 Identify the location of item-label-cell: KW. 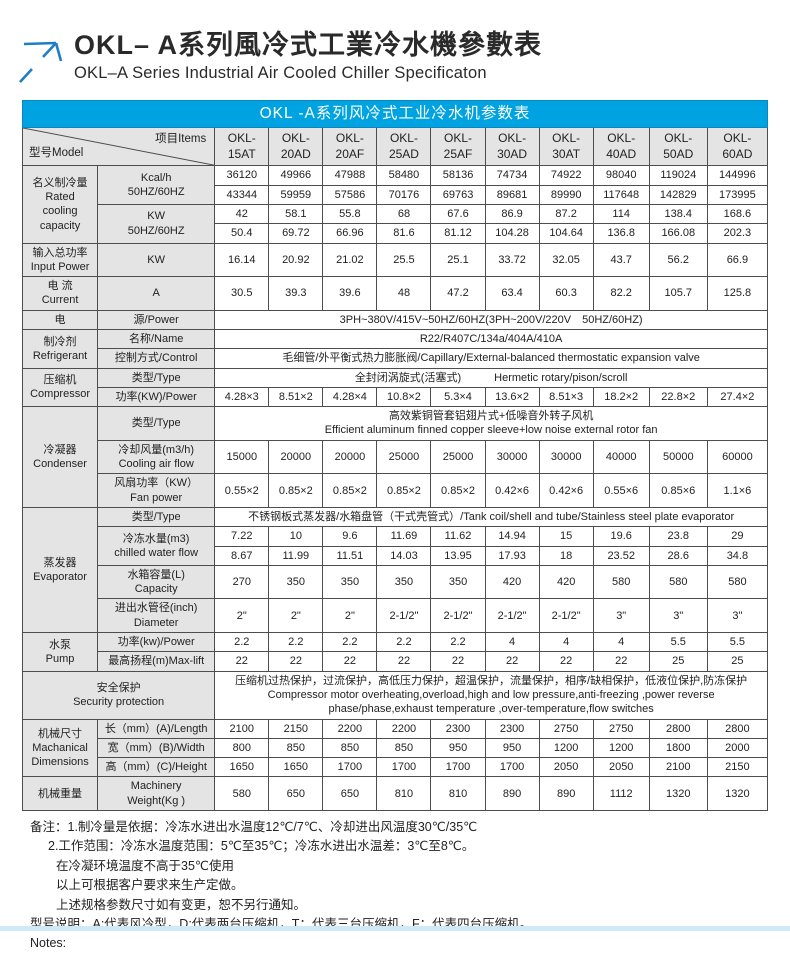
(156, 260).